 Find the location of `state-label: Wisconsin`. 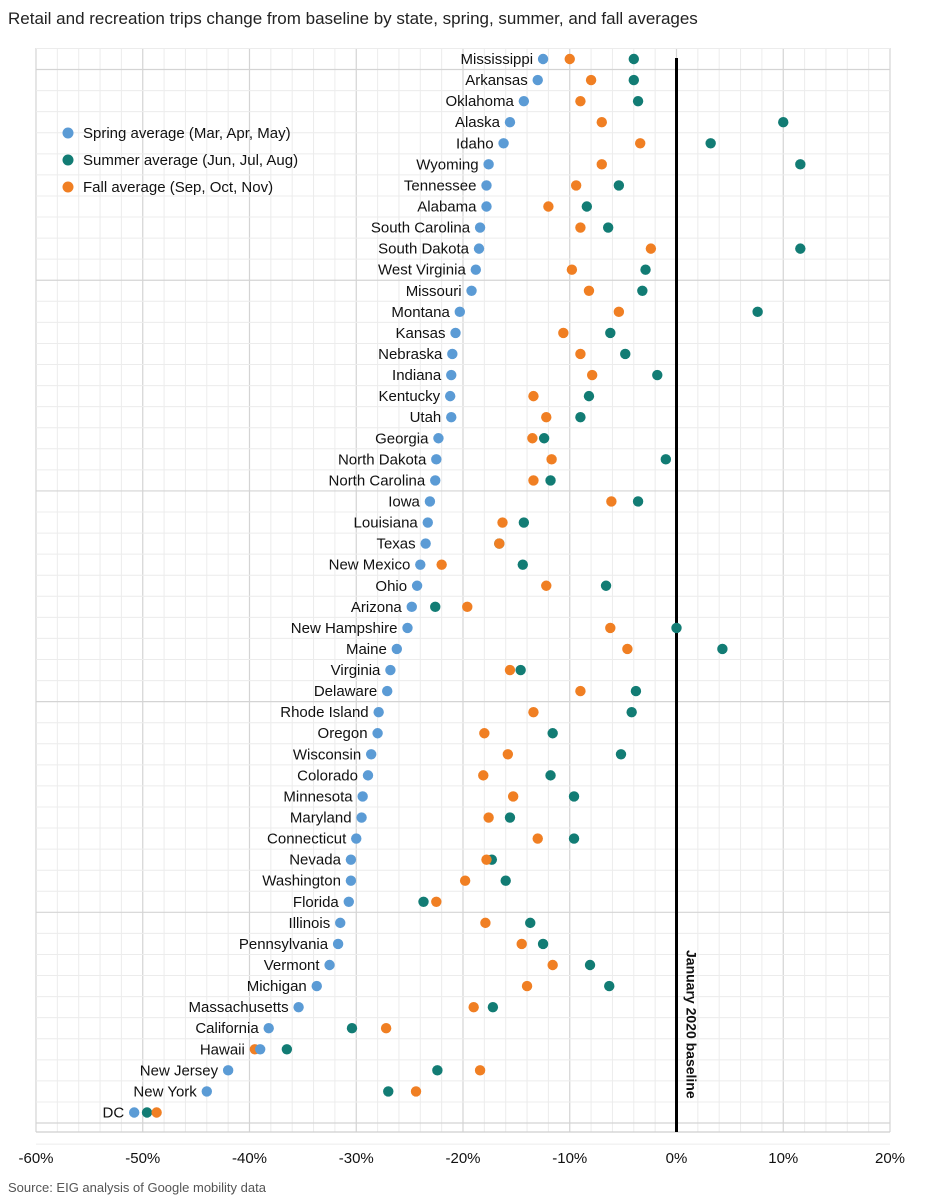

state-label: Wisconsin is located at coordinates (327, 754).